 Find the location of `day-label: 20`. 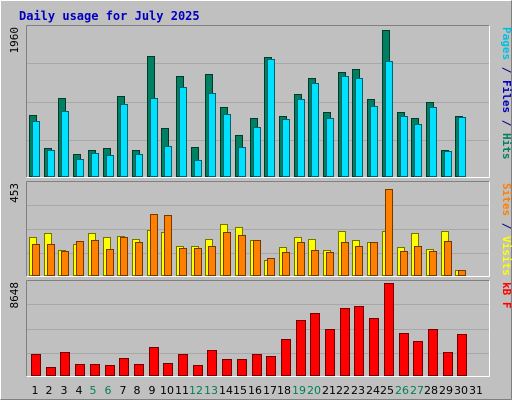

day-label: 20 is located at coordinates (314, 390).